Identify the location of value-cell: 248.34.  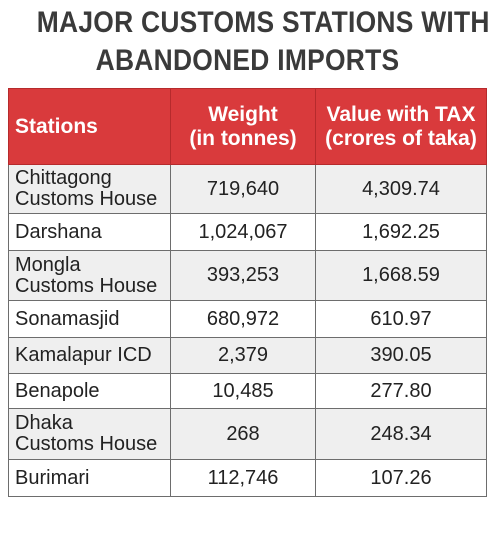
(401, 434).